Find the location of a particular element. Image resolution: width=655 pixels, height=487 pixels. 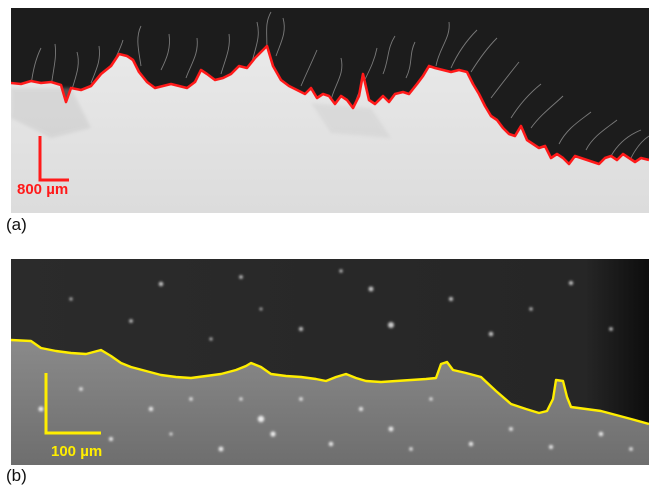

scale-bar-a is located at coordinates (53, 159).